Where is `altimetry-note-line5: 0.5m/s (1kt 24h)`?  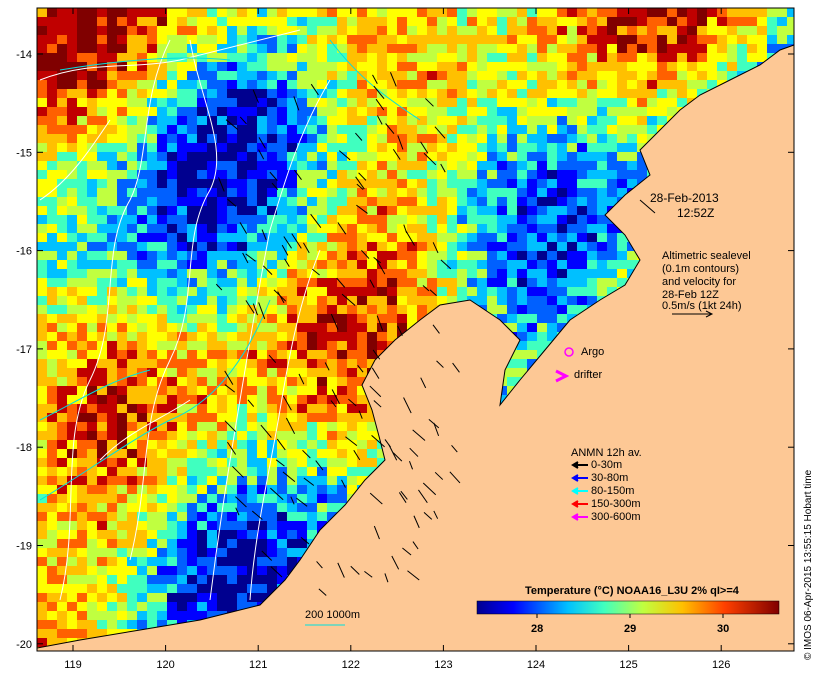
altimetry-note-line5: 0.5m/s (1kt 24h) is located at coordinates (702, 306).